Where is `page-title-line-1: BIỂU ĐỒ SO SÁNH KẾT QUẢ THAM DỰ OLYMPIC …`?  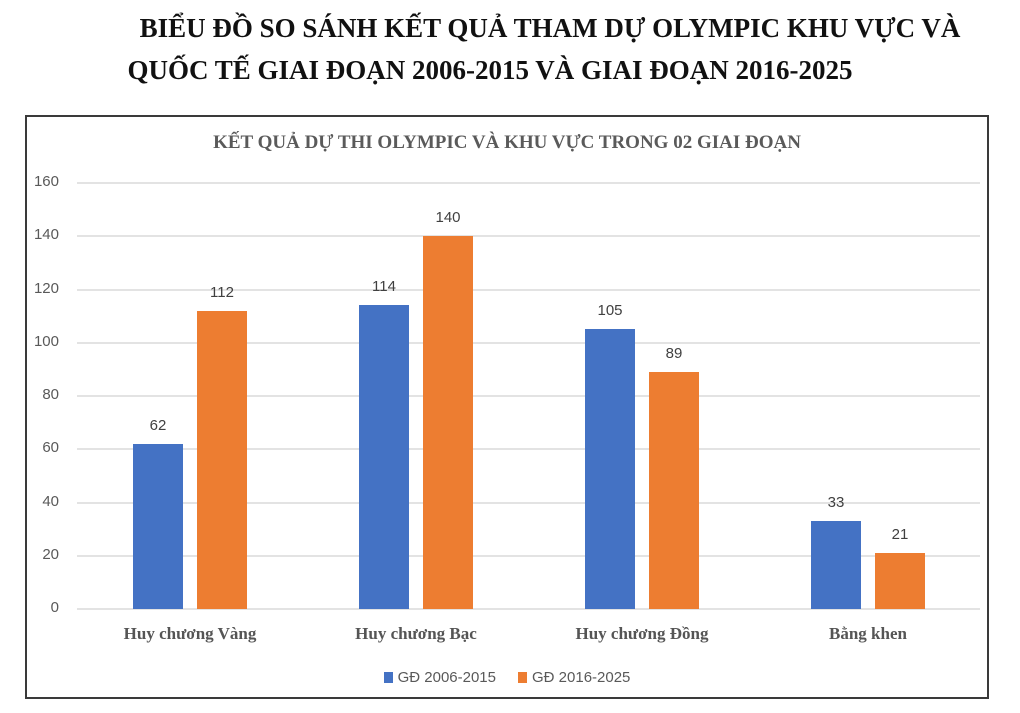
page-title-line-1: BIỂU ĐỒ SO SÁNH KẾT QUẢ THAM DỰ OLYMPIC … is located at coordinates (550, 28).